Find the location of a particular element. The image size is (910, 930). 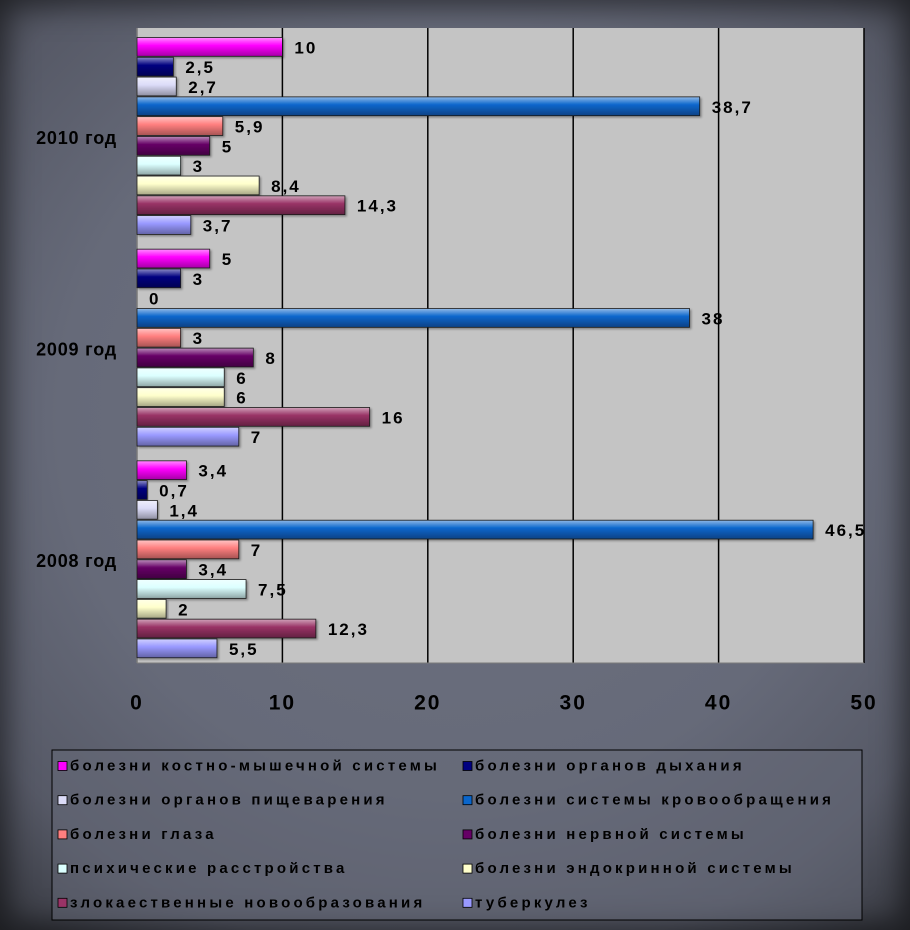

legend-label: болезни эндокринной системы is located at coordinates (635, 868).